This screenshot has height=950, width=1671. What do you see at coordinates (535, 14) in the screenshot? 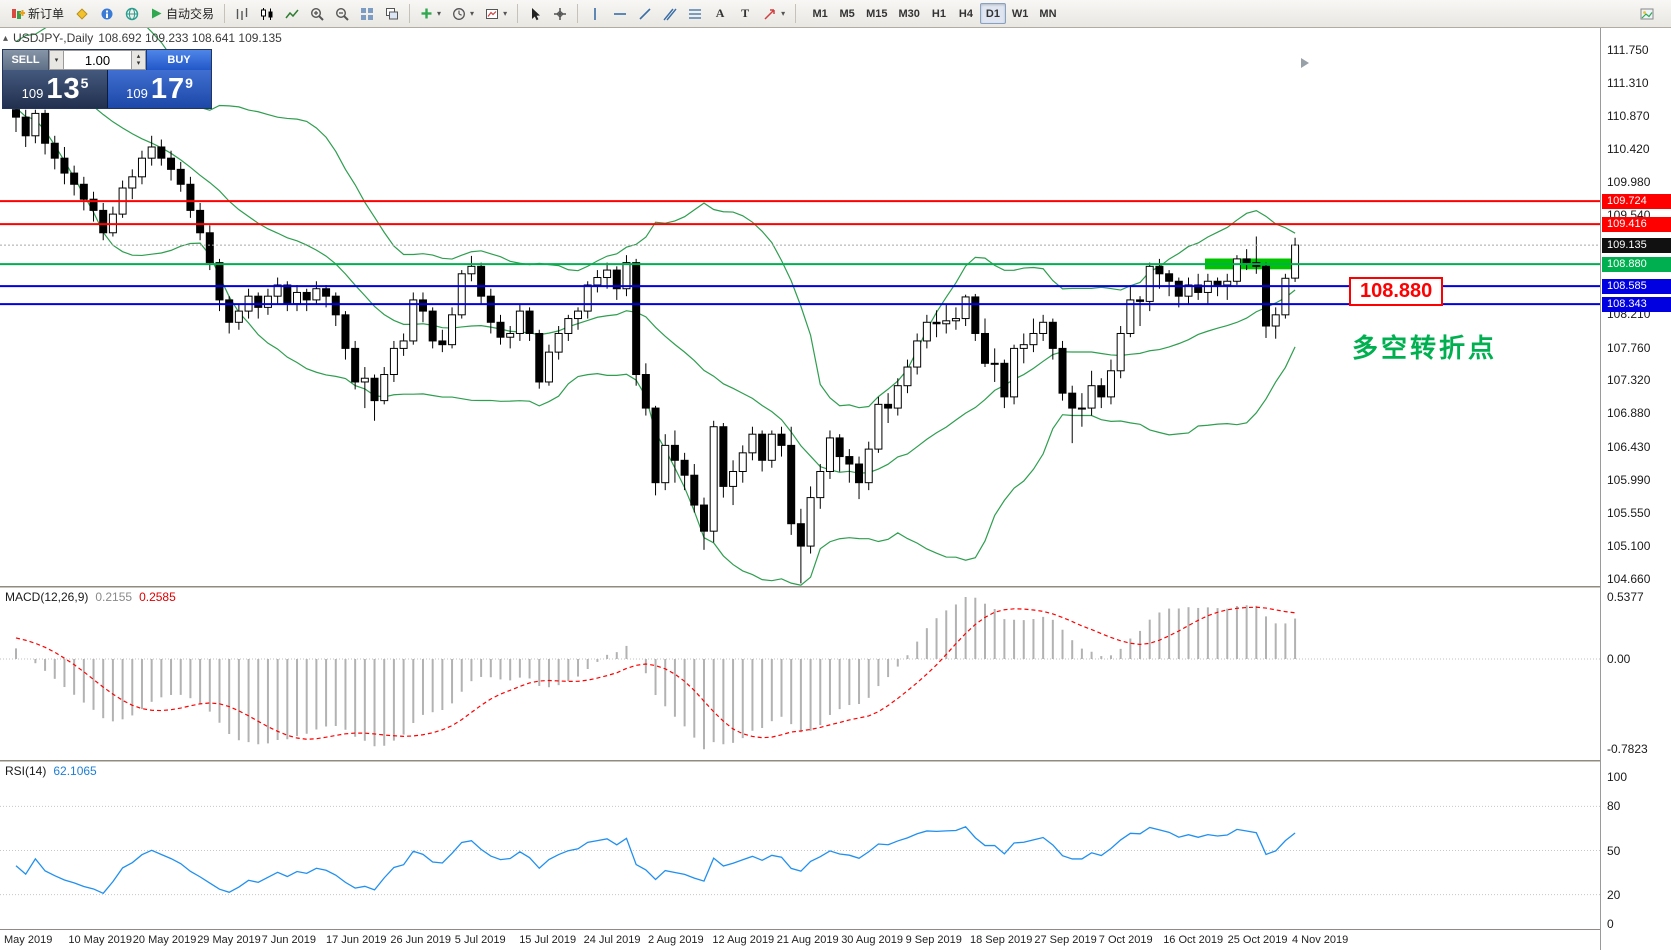
I see `cursor-button` at bounding box center [535, 14].